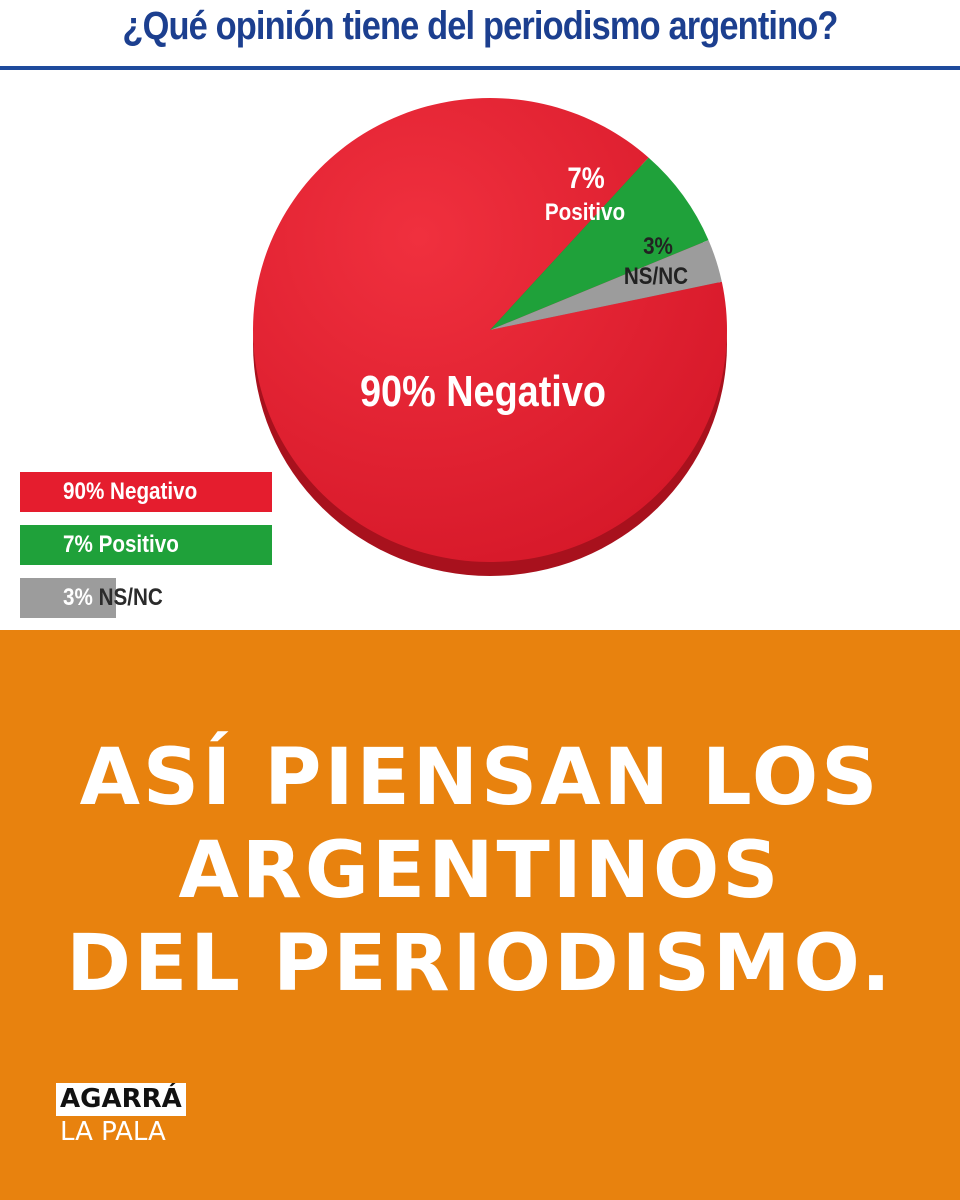 The height and width of the screenshot is (1200, 960). I want to click on legend-pct-negativo: 90%, so click(84, 491).